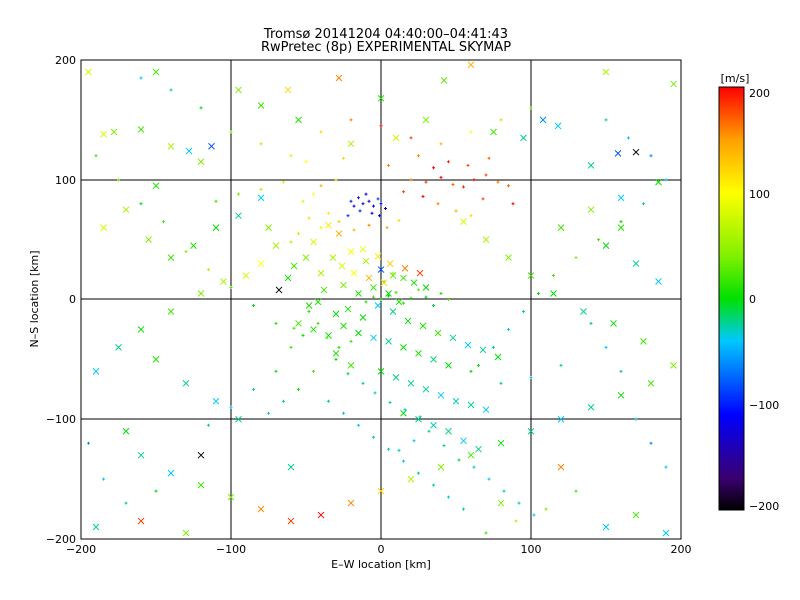 This screenshot has height=600, width=800. What do you see at coordinates (231, 549) in the screenshot?
I see `x-tick-label: −100` at bounding box center [231, 549].